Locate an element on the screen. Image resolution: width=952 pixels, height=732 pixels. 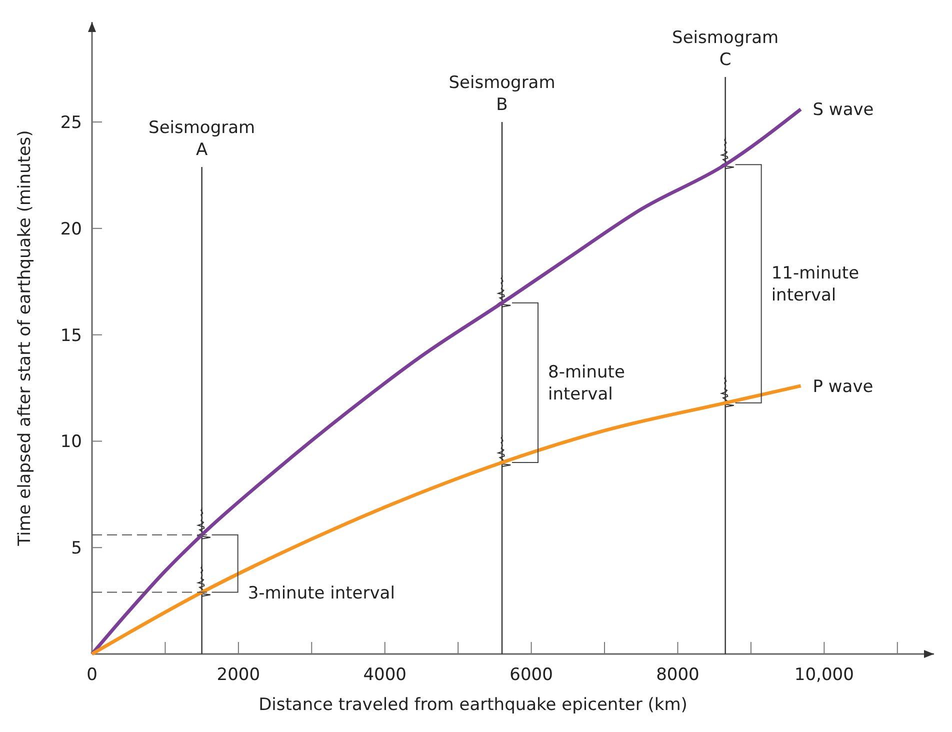
y-tick-label: 20 is located at coordinates (71, 229).